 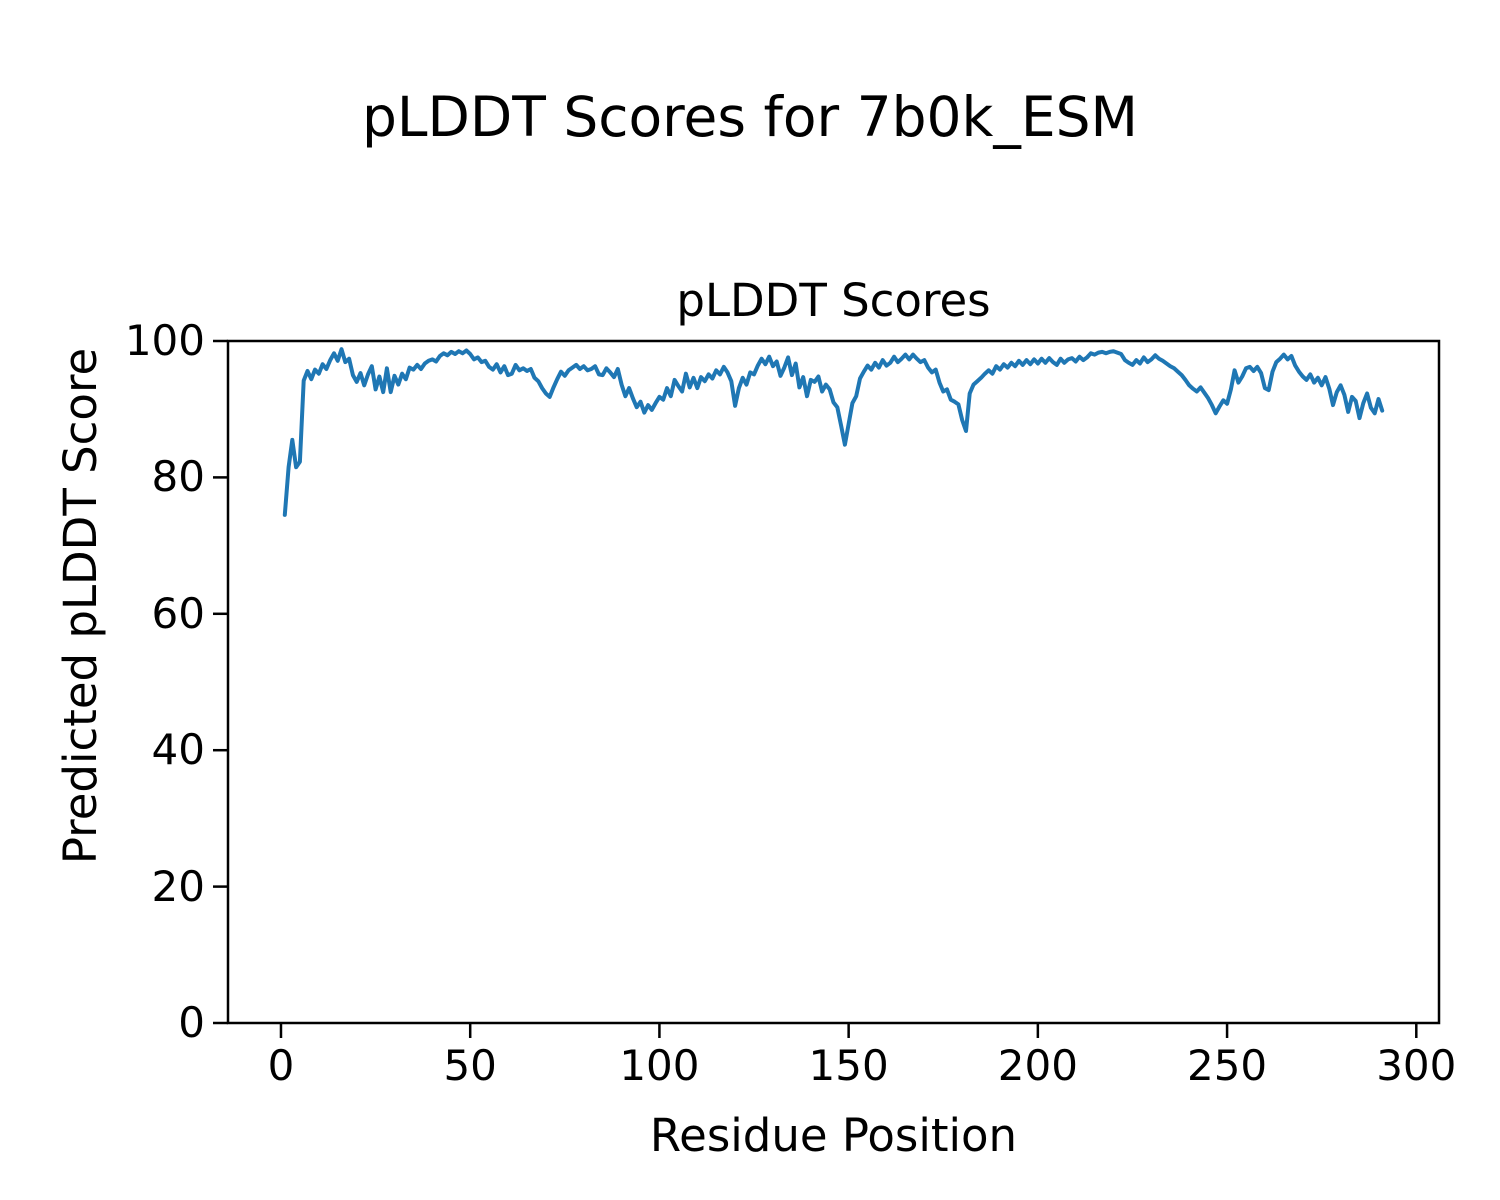 What do you see at coordinates (659, 1065) in the screenshot?
I see `x-tick-label: 100` at bounding box center [659, 1065].